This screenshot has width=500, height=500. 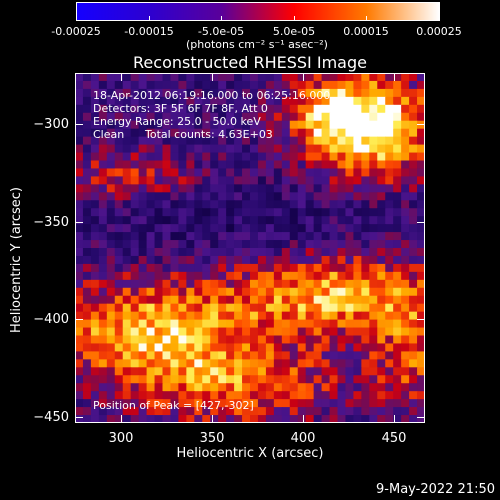 What do you see at coordinates (109, 134) in the screenshot?
I see `info-method: Clean` at bounding box center [109, 134].